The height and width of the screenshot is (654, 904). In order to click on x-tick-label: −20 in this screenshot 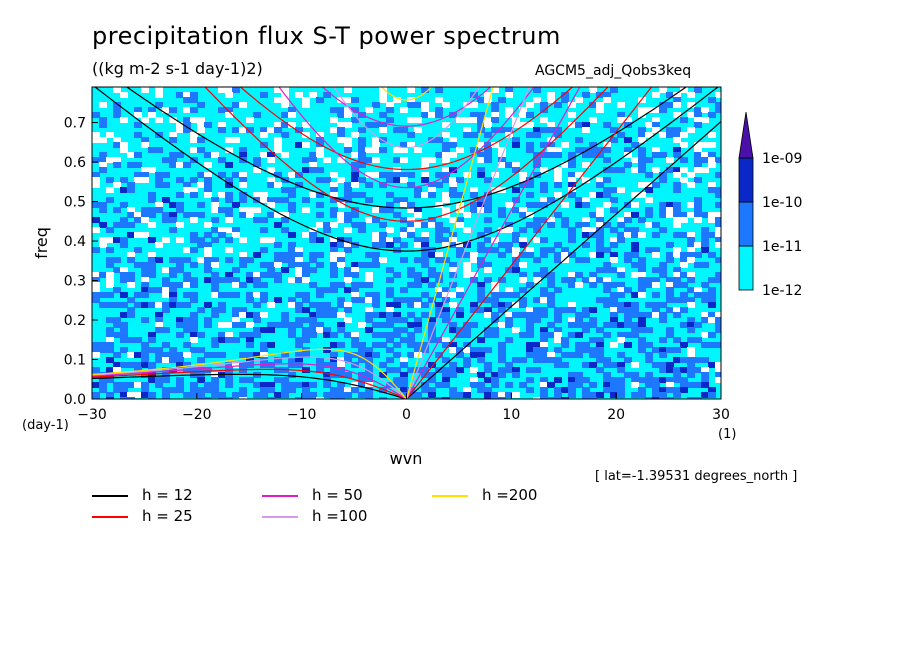, I will do `click(197, 415)`.